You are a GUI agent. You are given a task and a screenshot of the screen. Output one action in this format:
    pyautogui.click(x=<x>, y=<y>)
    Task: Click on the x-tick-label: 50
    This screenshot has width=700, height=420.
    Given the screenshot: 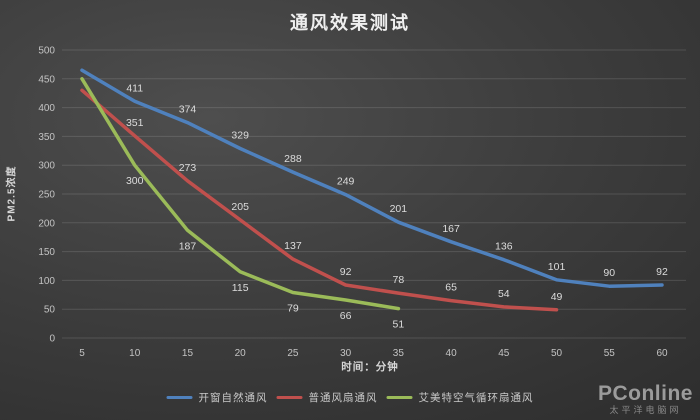 What is the action you would take?
    pyautogui.click(x=557, y=353)
    